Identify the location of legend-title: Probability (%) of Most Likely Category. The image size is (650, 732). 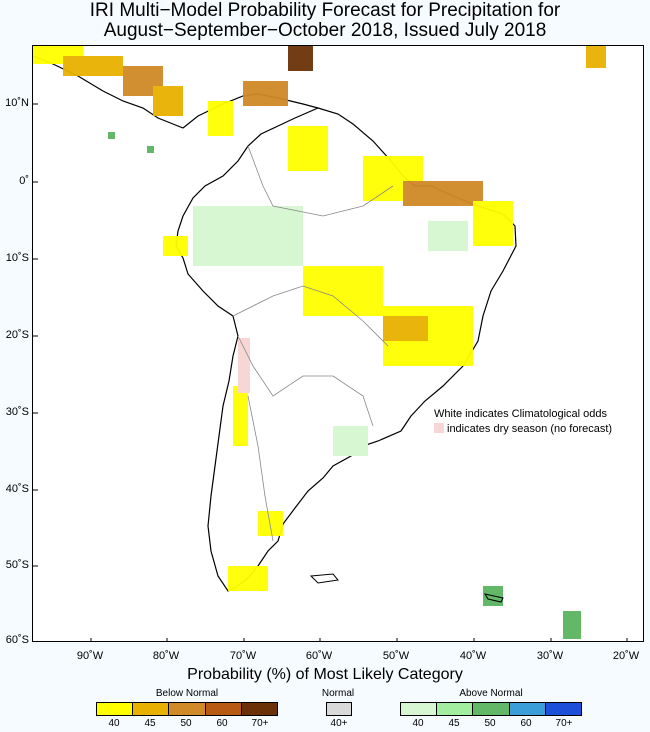
(325, 674).